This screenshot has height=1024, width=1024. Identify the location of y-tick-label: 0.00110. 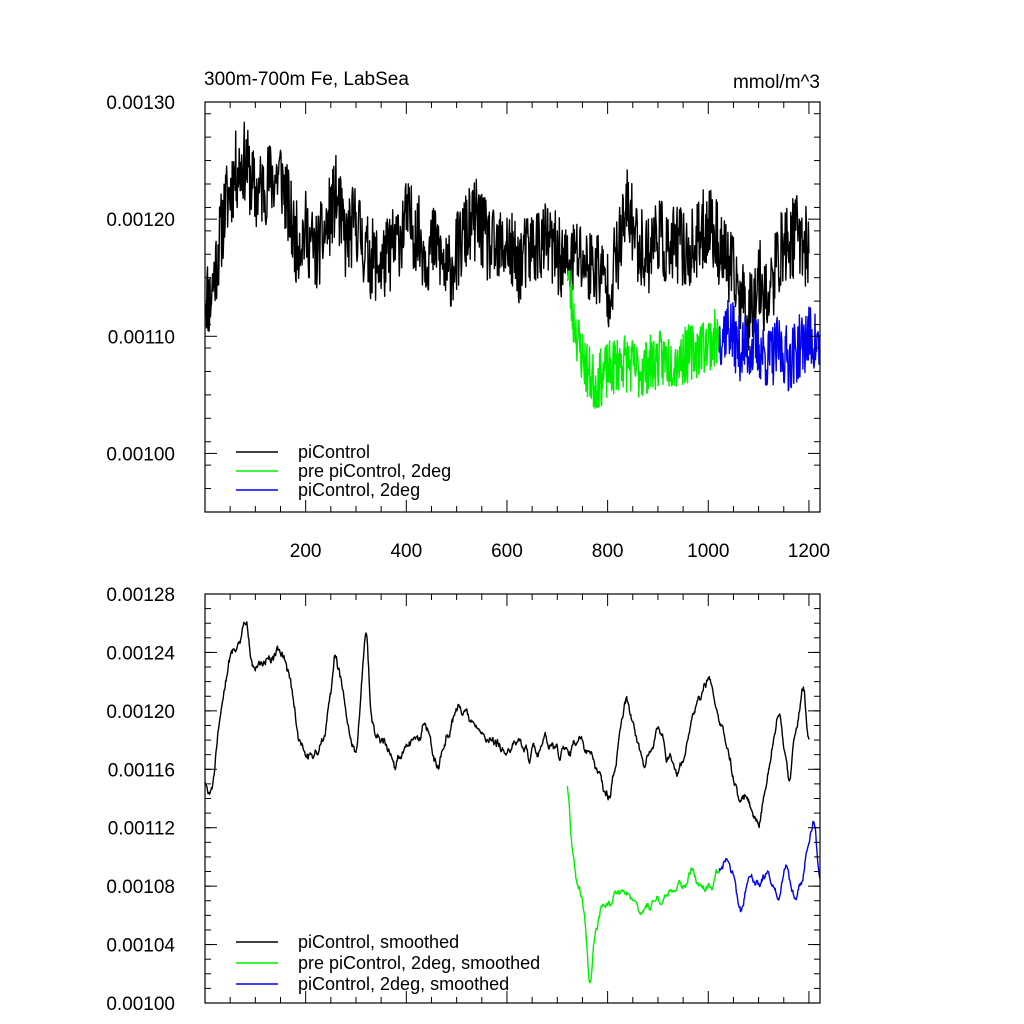
(141, 337).